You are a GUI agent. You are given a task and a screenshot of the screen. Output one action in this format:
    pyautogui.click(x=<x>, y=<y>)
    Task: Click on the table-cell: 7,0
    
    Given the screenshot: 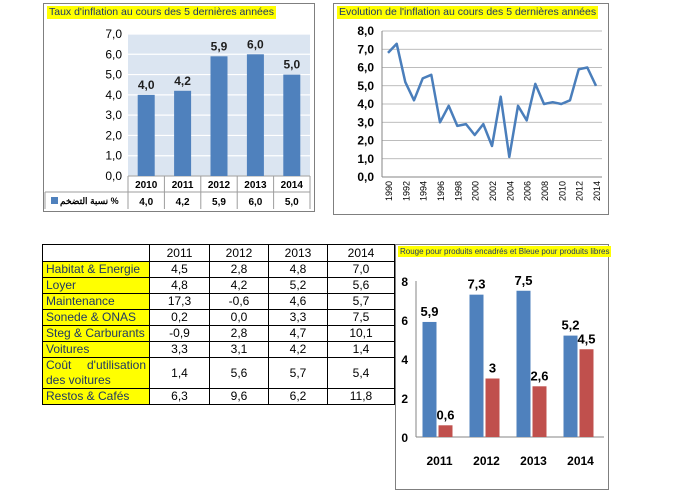 What is the action you would take?
    pyautogui.click(x=361, y=269)
    